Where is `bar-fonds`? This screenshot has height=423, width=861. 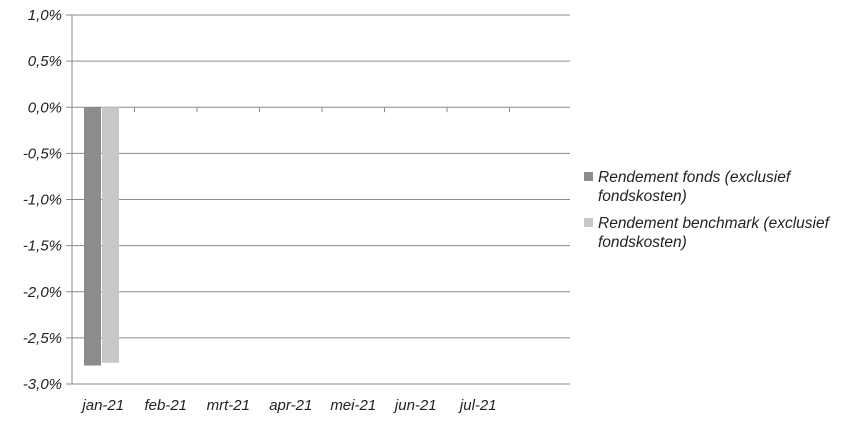
bar-fonds is located at coordinates (92, 236).